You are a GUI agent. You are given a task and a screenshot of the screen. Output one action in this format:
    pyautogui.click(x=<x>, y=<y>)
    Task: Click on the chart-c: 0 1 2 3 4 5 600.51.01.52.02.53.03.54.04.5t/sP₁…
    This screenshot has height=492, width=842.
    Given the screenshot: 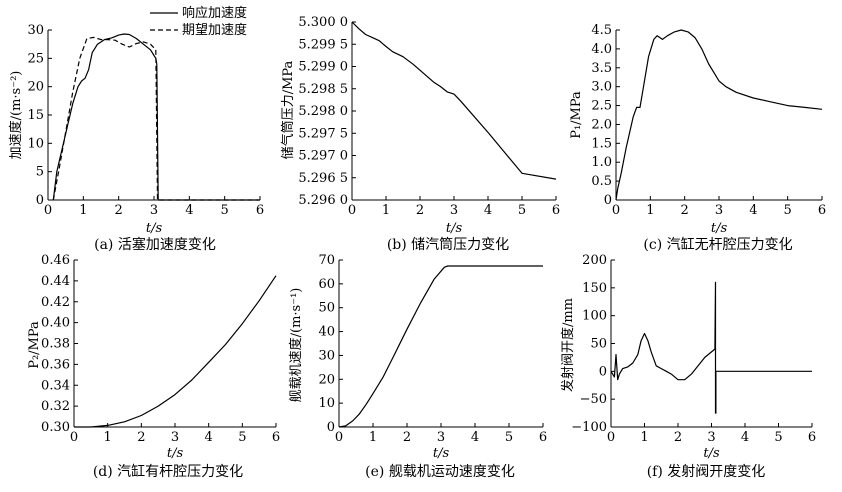 What is the action you would take?
    pyautogui.click(x=697, y=138)
    